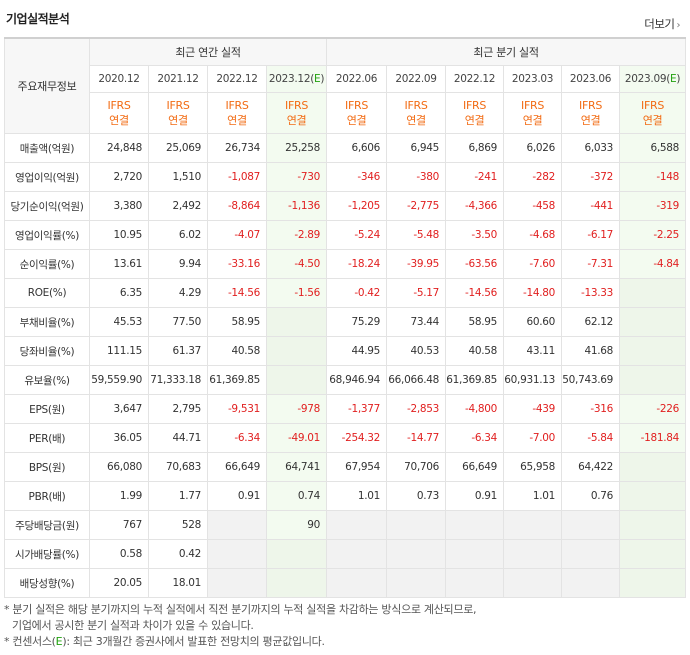  What do you see at coordinates (357, 351) in the screenshot?
I see `table-cell: 44.95` at bounding box center [357, 351].